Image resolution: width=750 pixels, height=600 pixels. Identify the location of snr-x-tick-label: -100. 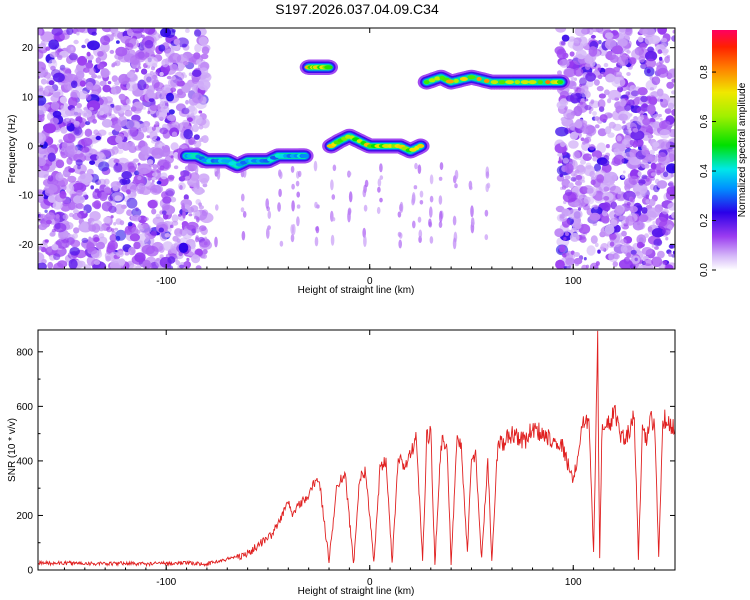
(166, 582).